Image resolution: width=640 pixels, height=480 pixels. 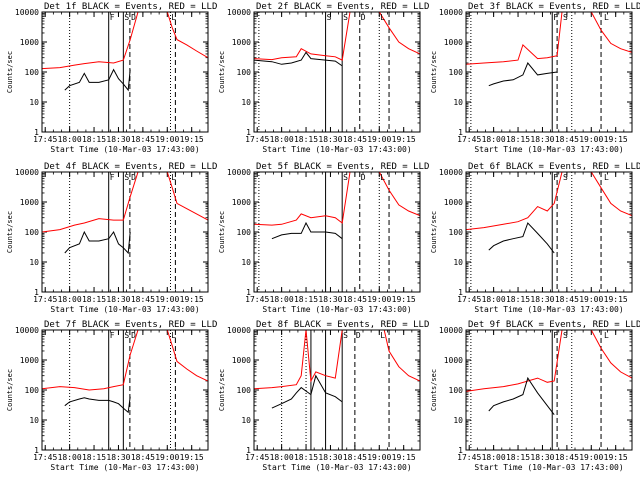 I want to click on panel-title: Det 1f BLACK = Events, RED = LLD, so click(x=130, y=7).